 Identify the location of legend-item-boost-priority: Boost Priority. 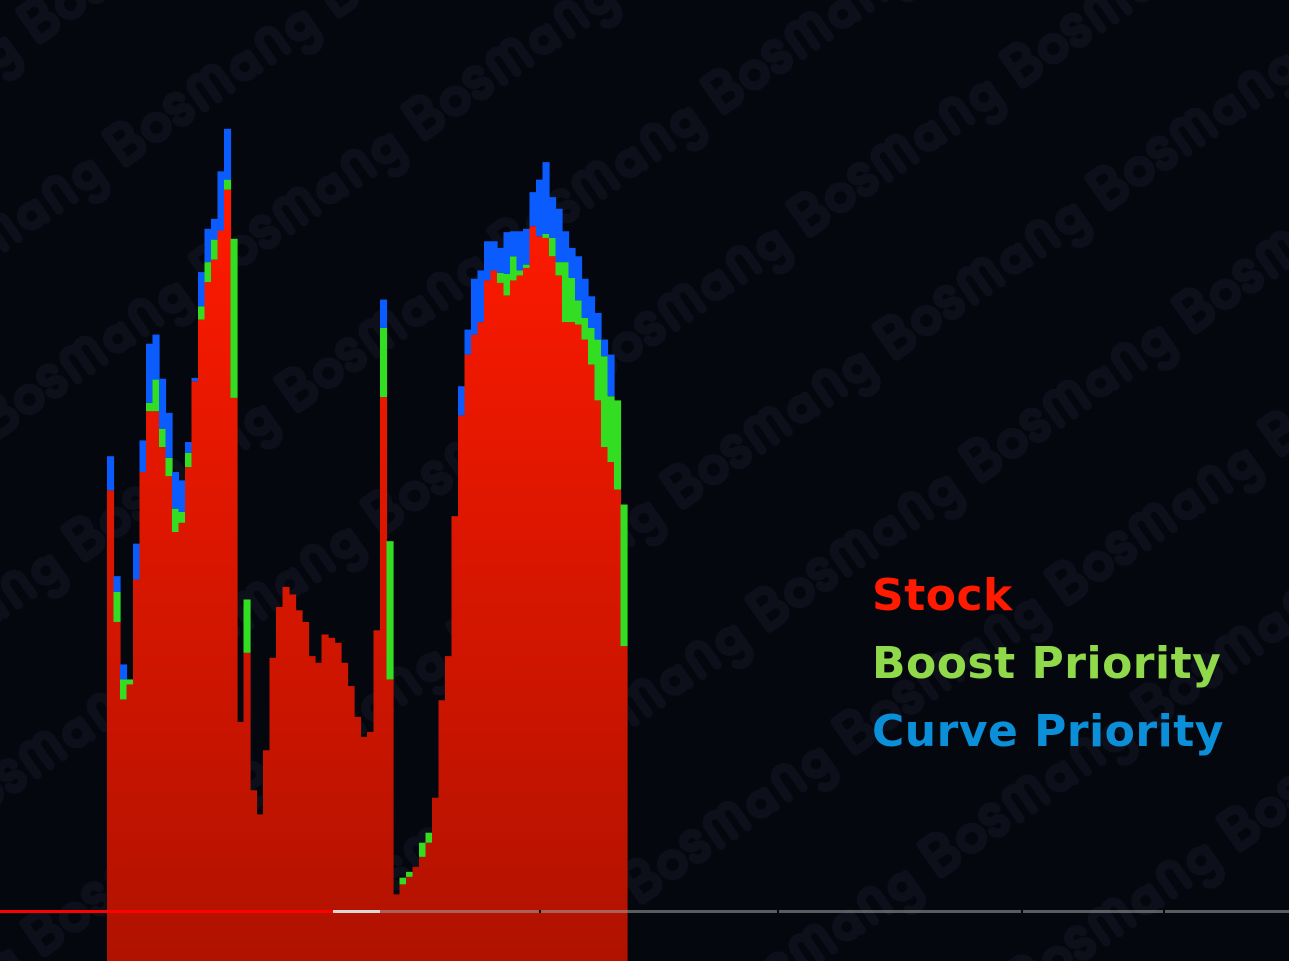
(1047, 663).